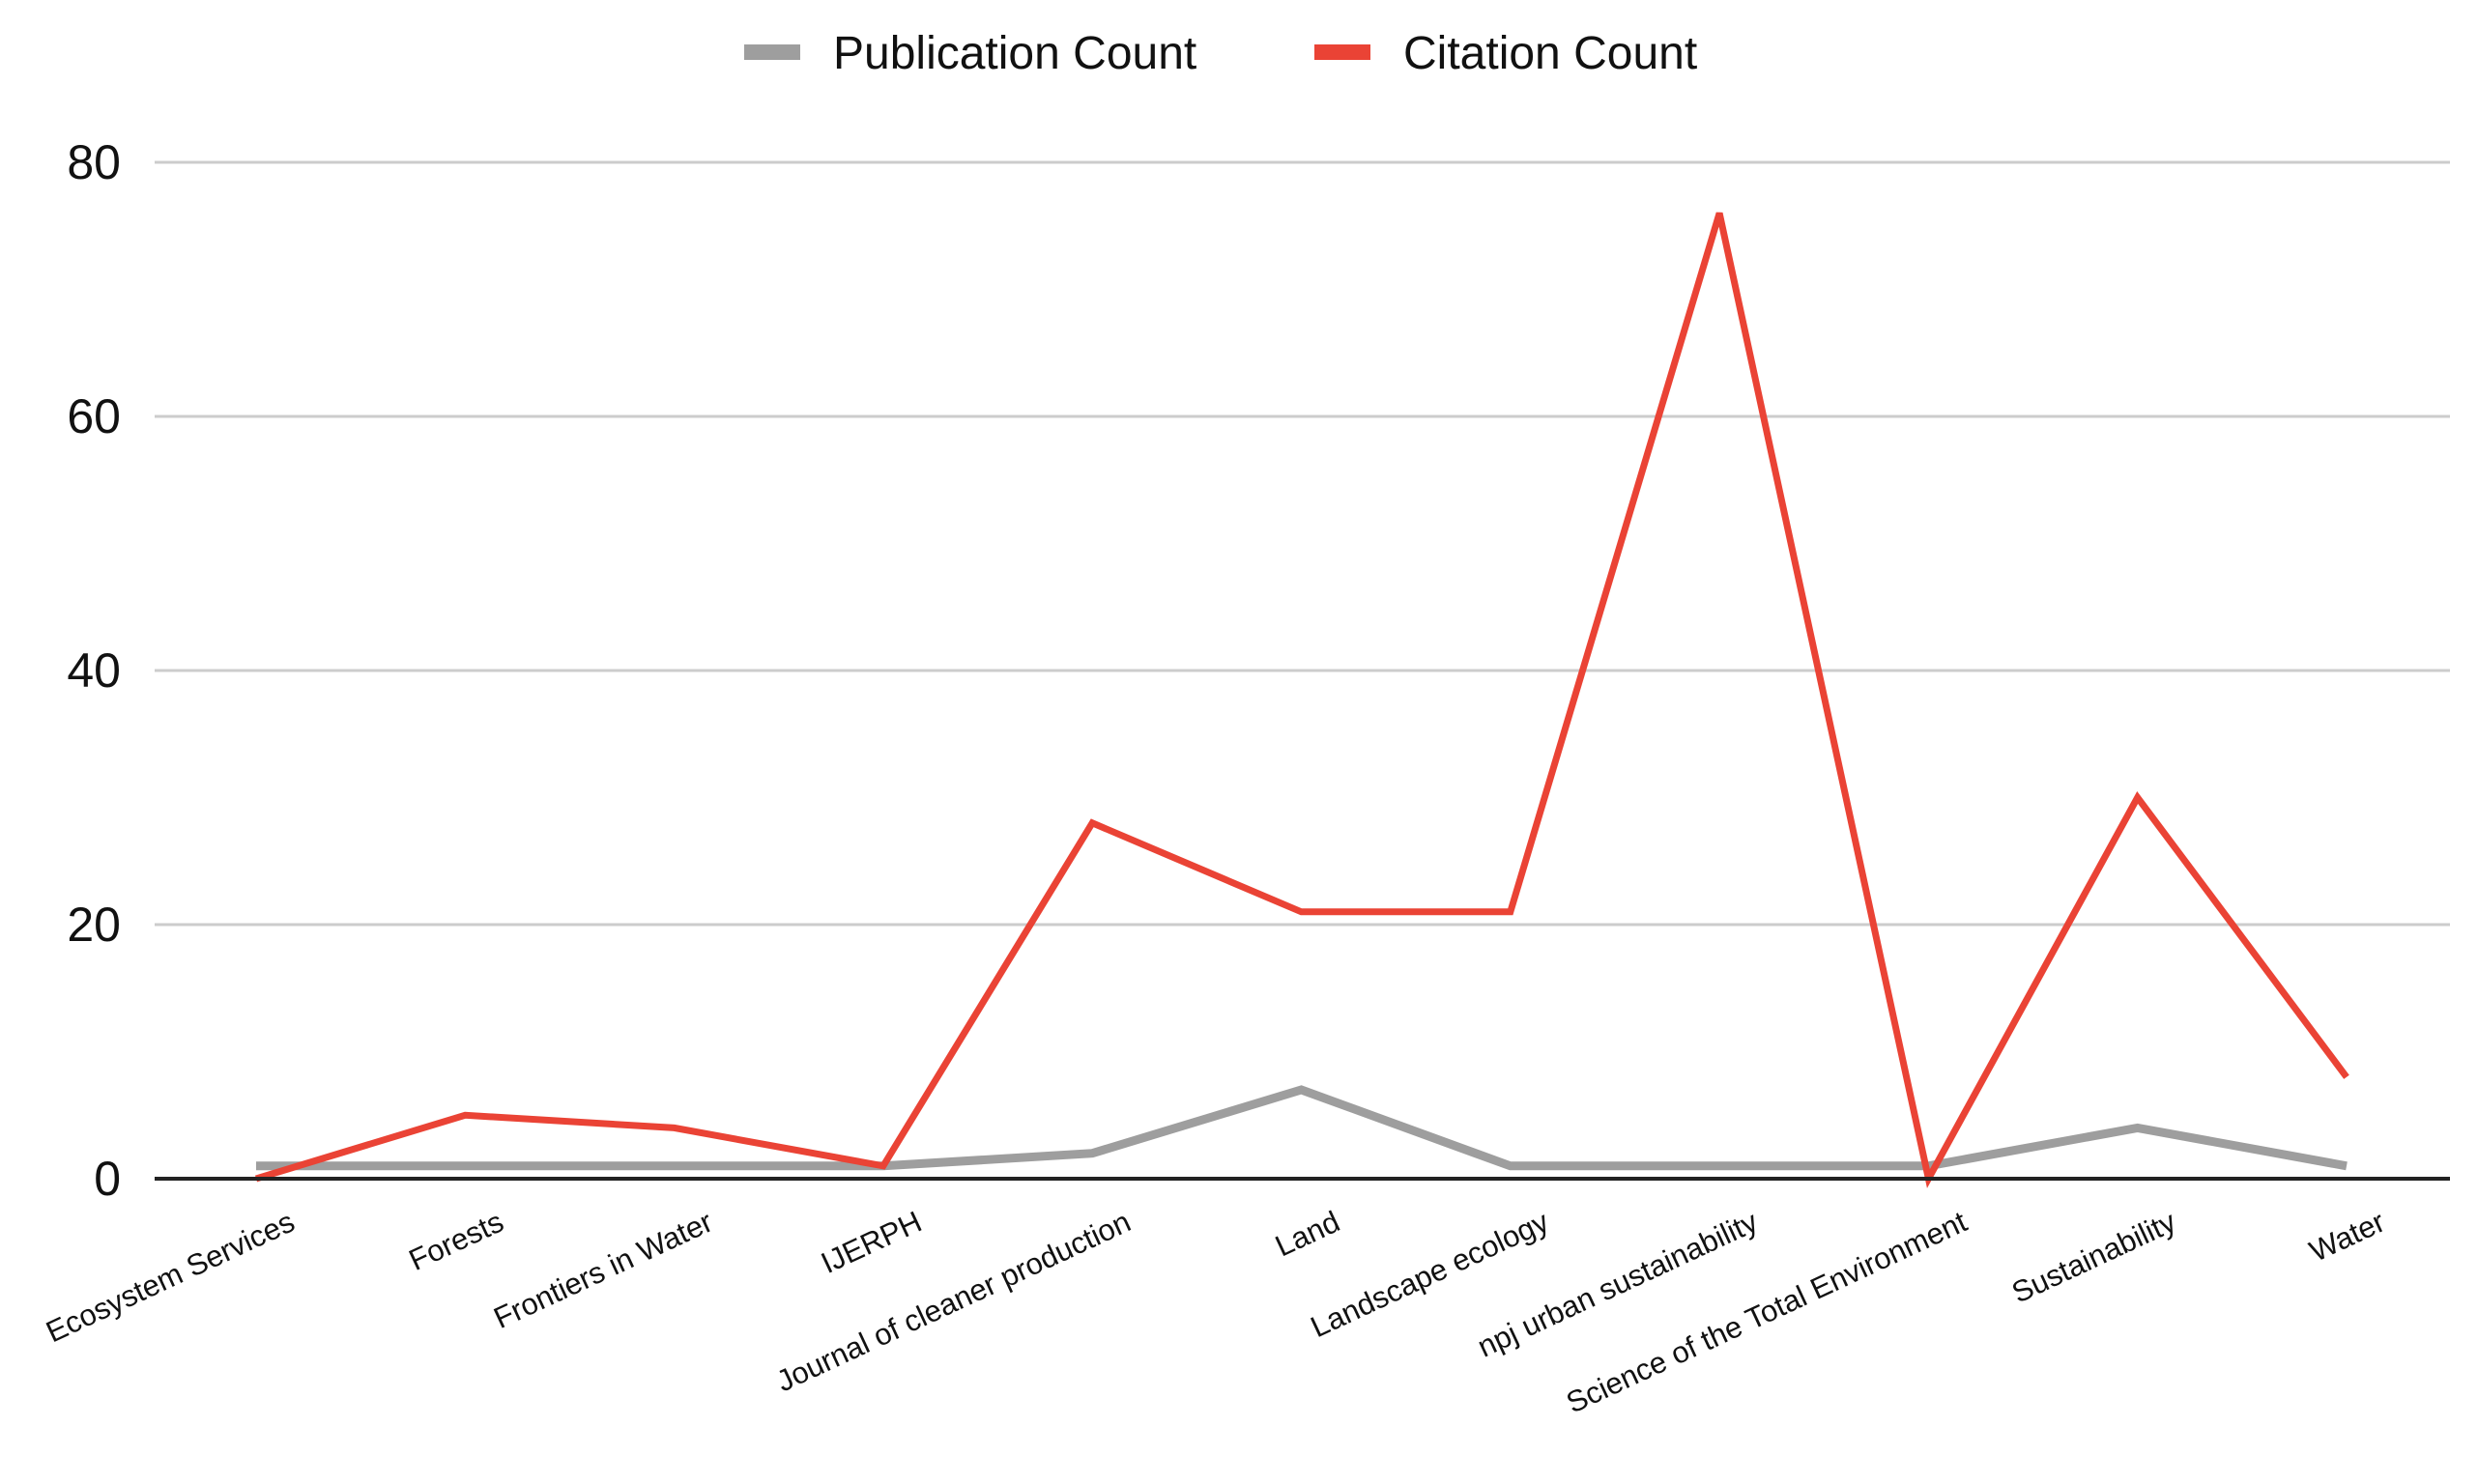 The image size is (2478, 1484). I want to click on x-tick-label: Ecosystem Services, so click(170, 1278).